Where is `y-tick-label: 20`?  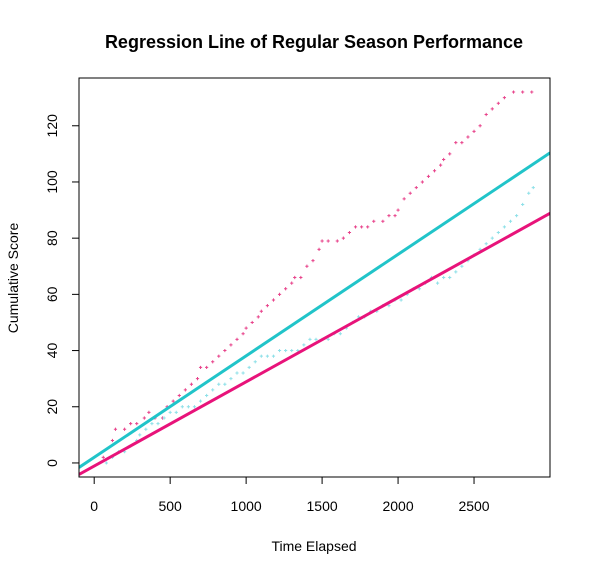 y-tick-label: 20 is located at coordinates (52, 407).